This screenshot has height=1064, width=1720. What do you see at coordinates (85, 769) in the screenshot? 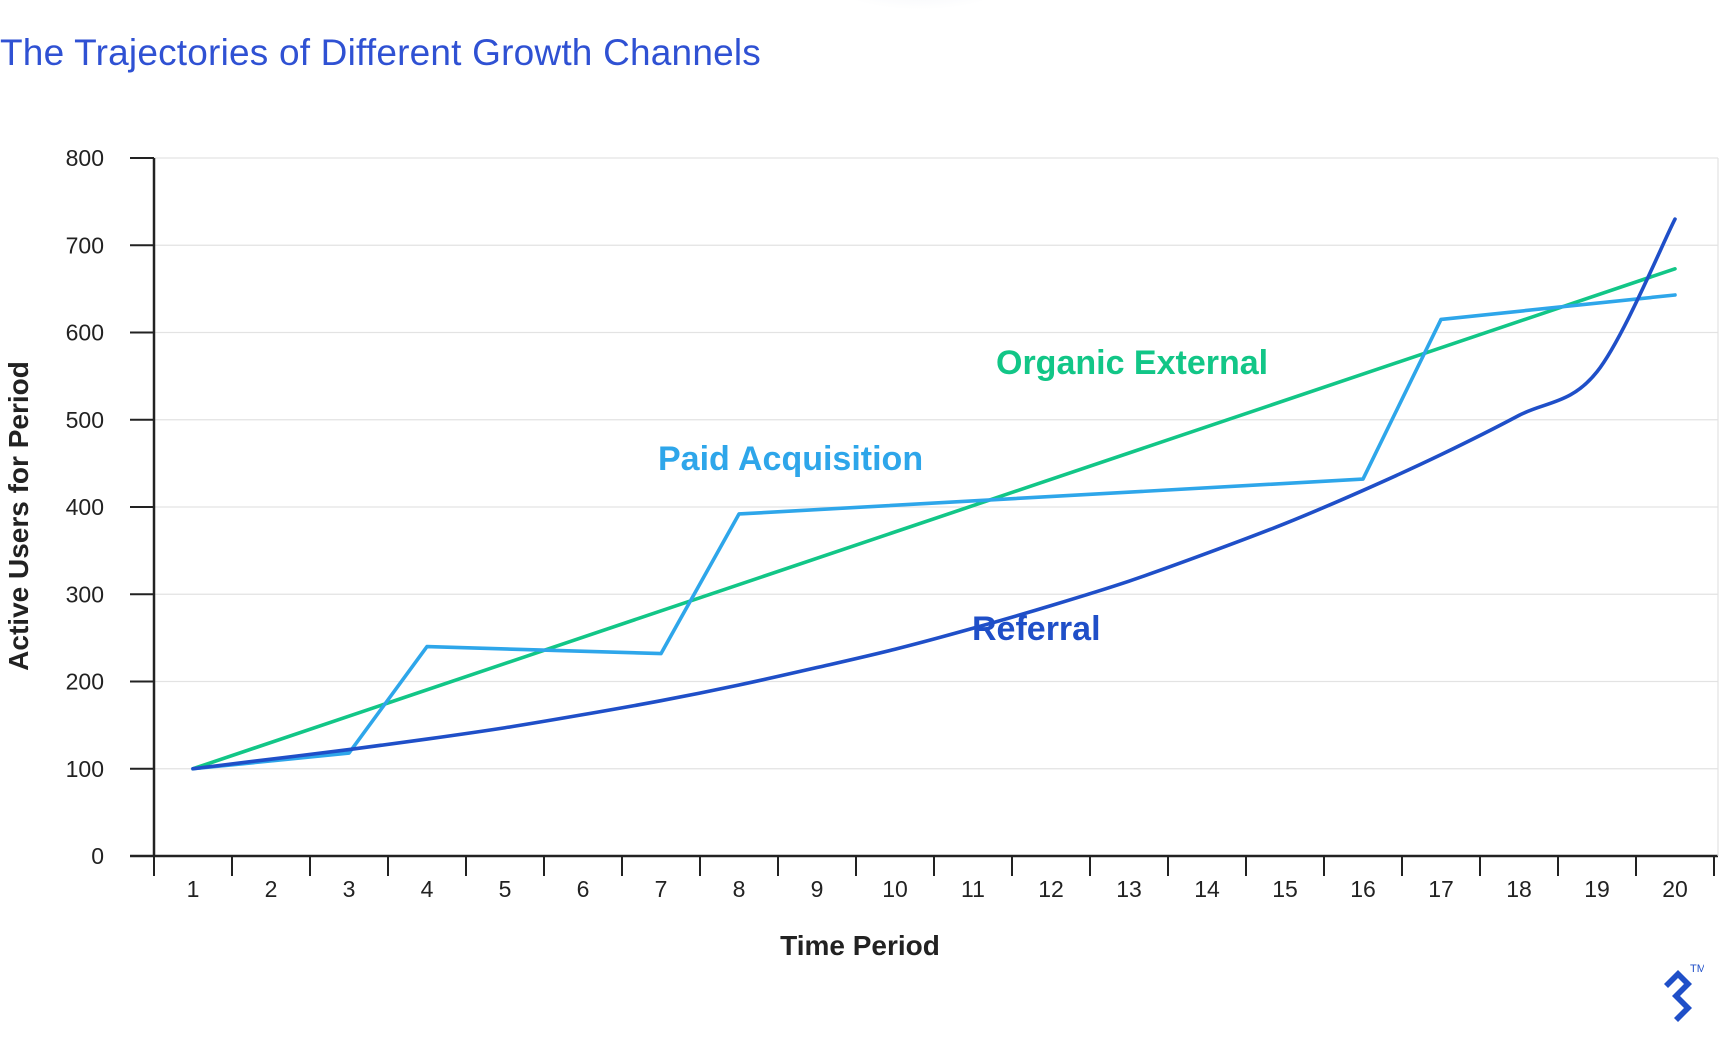
I see `y-tick-label-100: 100` at bounding box center [85, 769].